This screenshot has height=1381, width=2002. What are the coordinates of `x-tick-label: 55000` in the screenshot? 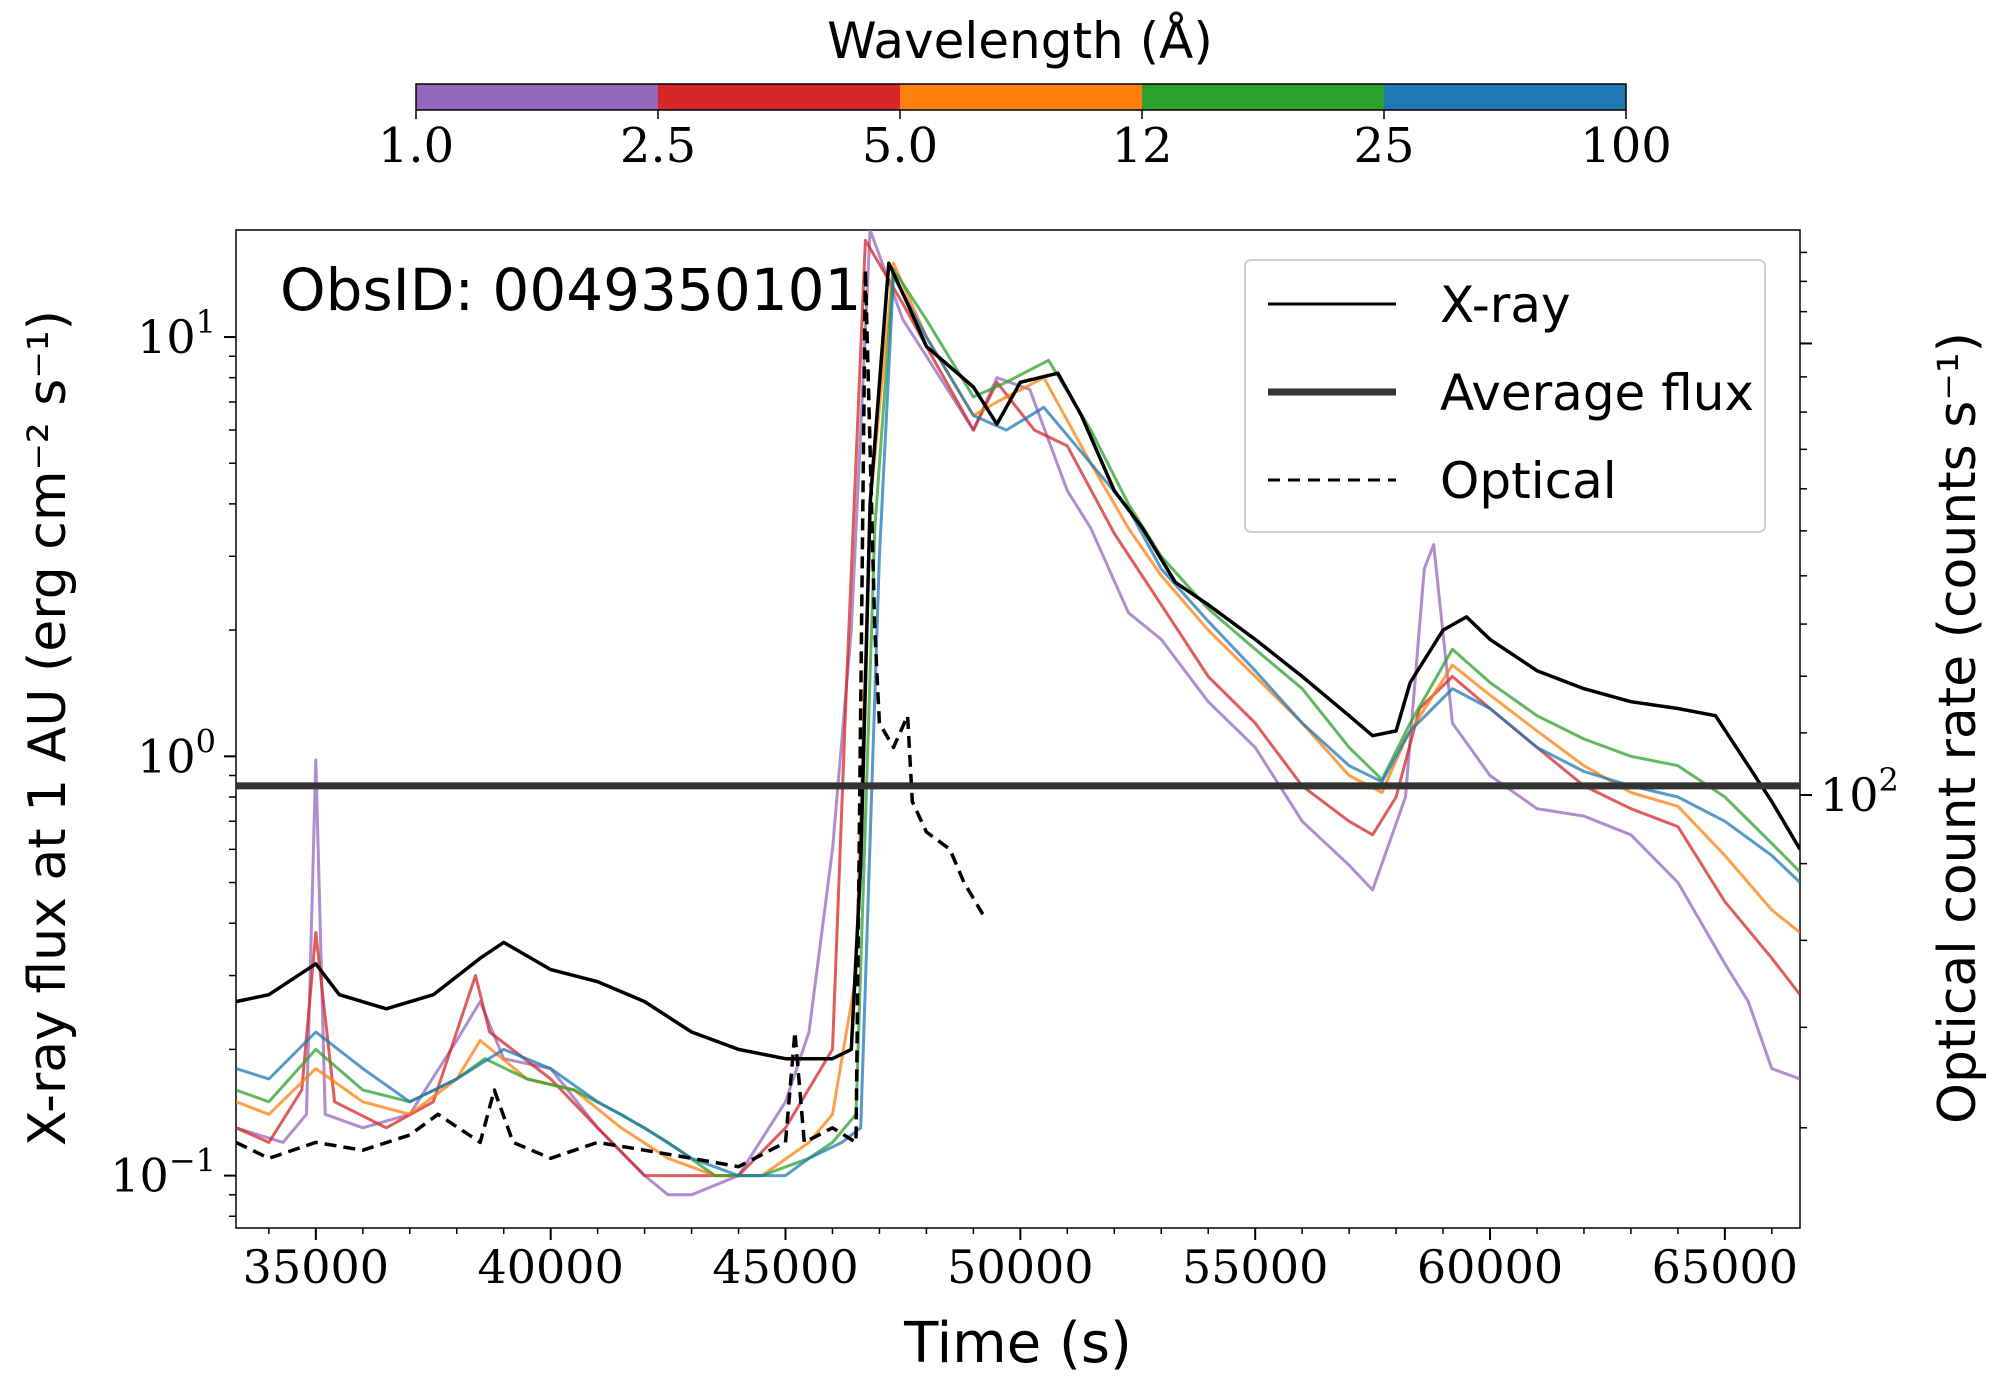 It's located at (1255, 1267).